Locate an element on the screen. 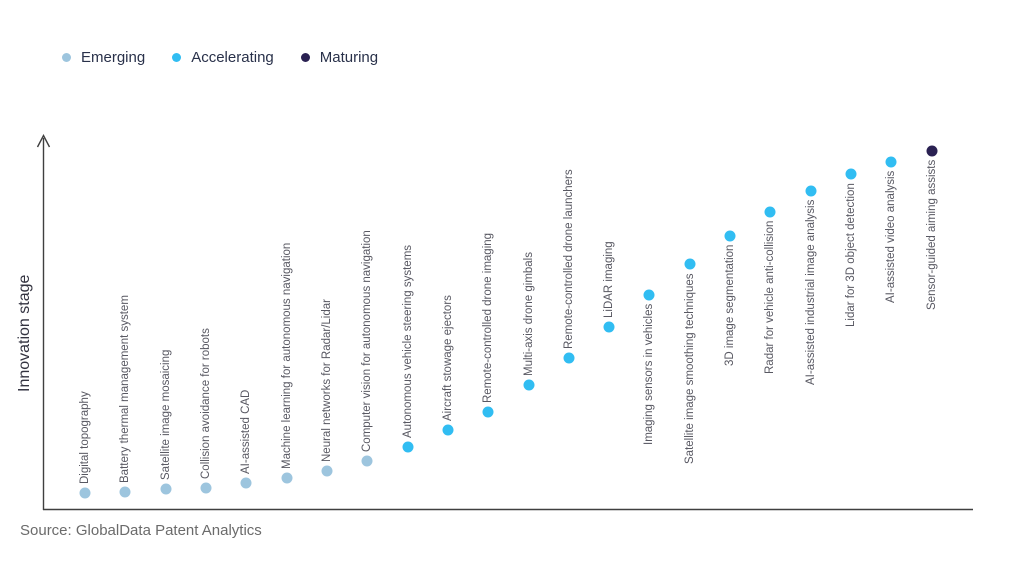  data-point-label: Battery thermal management system is located at coordinates (125, 389).